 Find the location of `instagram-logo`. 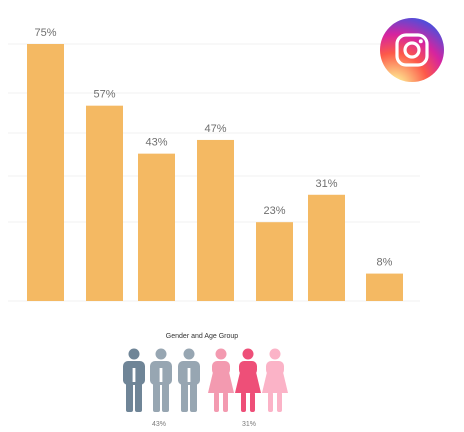

instagram-logo is located at coordinates (412, 50).